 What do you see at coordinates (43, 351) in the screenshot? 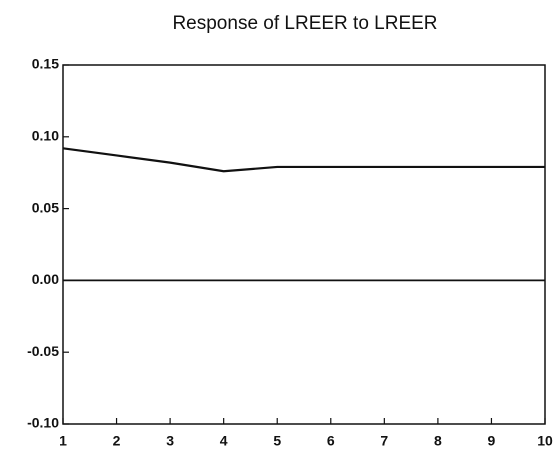
I see `y-tick-label: -0.05` at bounding box center [43, 351].